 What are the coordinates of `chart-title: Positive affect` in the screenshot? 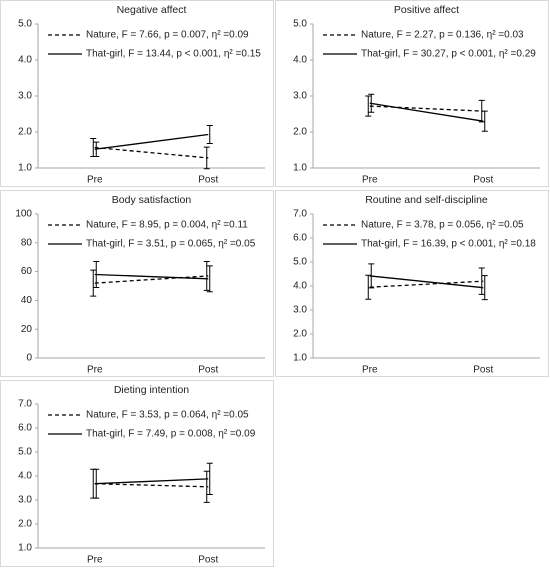 It's located at (426, 10).